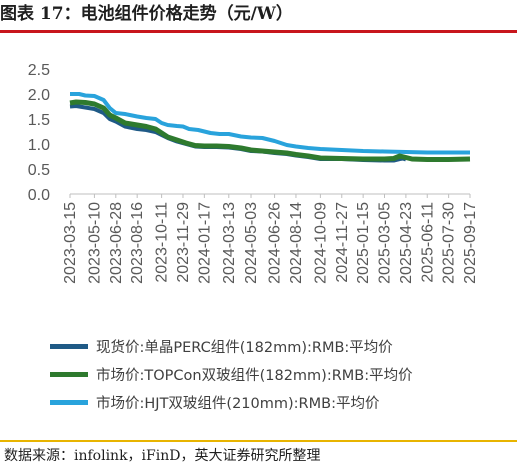 Image resolution: width=517 pixels, height=472 pixels. What do you see at coordinates (363, 243) in the screenshot?
I see `x-tick-label: 2025-01-15` at bounding box center [363, 243].